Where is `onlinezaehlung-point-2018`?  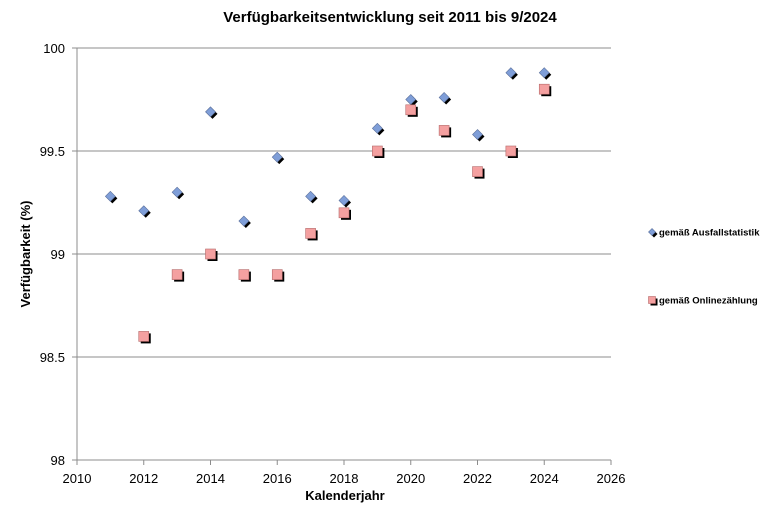 onlinezaehlung-point-2018 is located at coordinates (344, 213).